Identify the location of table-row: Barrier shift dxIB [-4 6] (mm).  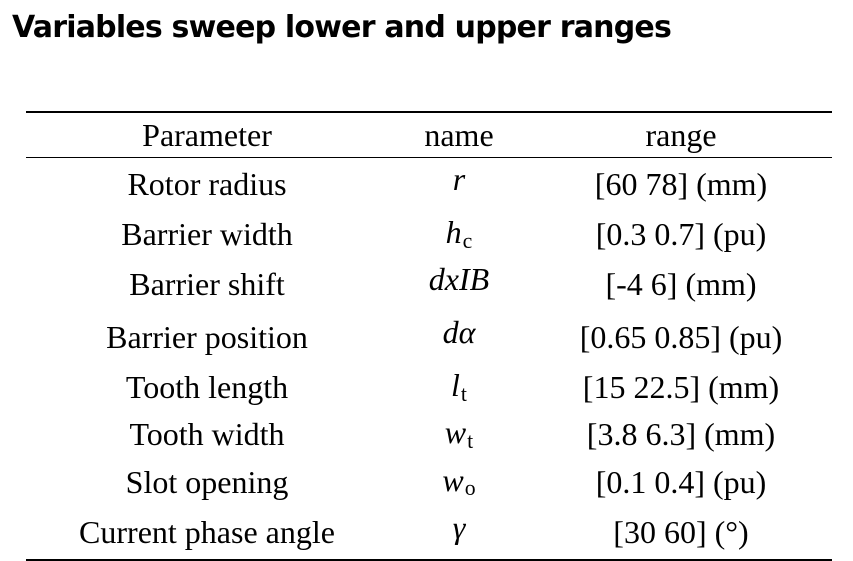
(429, 284).